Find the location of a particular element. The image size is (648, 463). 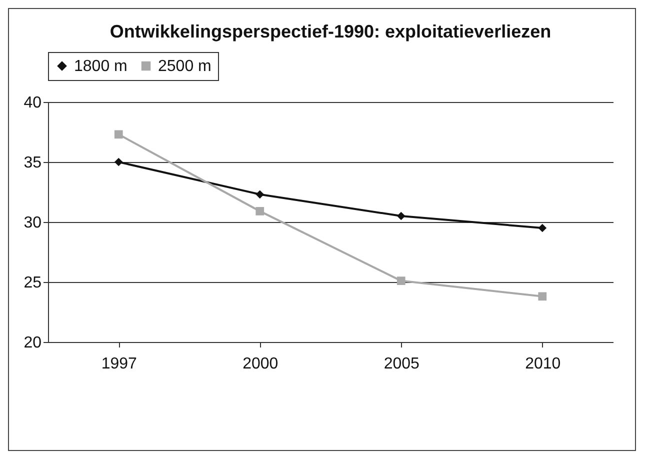

legend-label: 2500 m is located at coordinates (185, 66).